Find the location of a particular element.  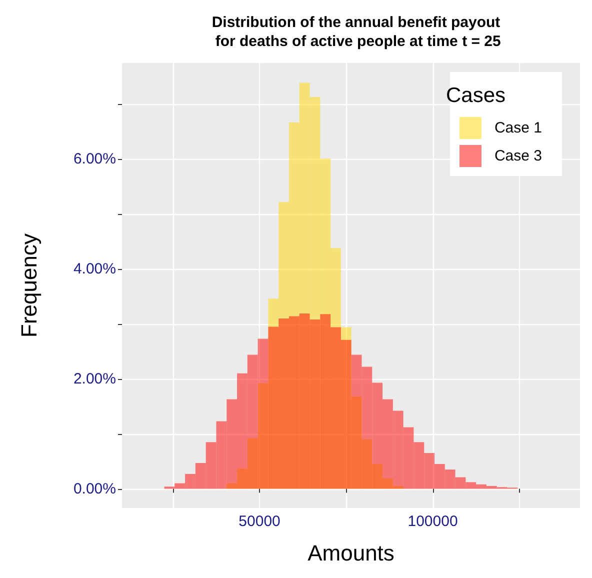

x-tick-label: 100000 is located at coordinates (433, 521).